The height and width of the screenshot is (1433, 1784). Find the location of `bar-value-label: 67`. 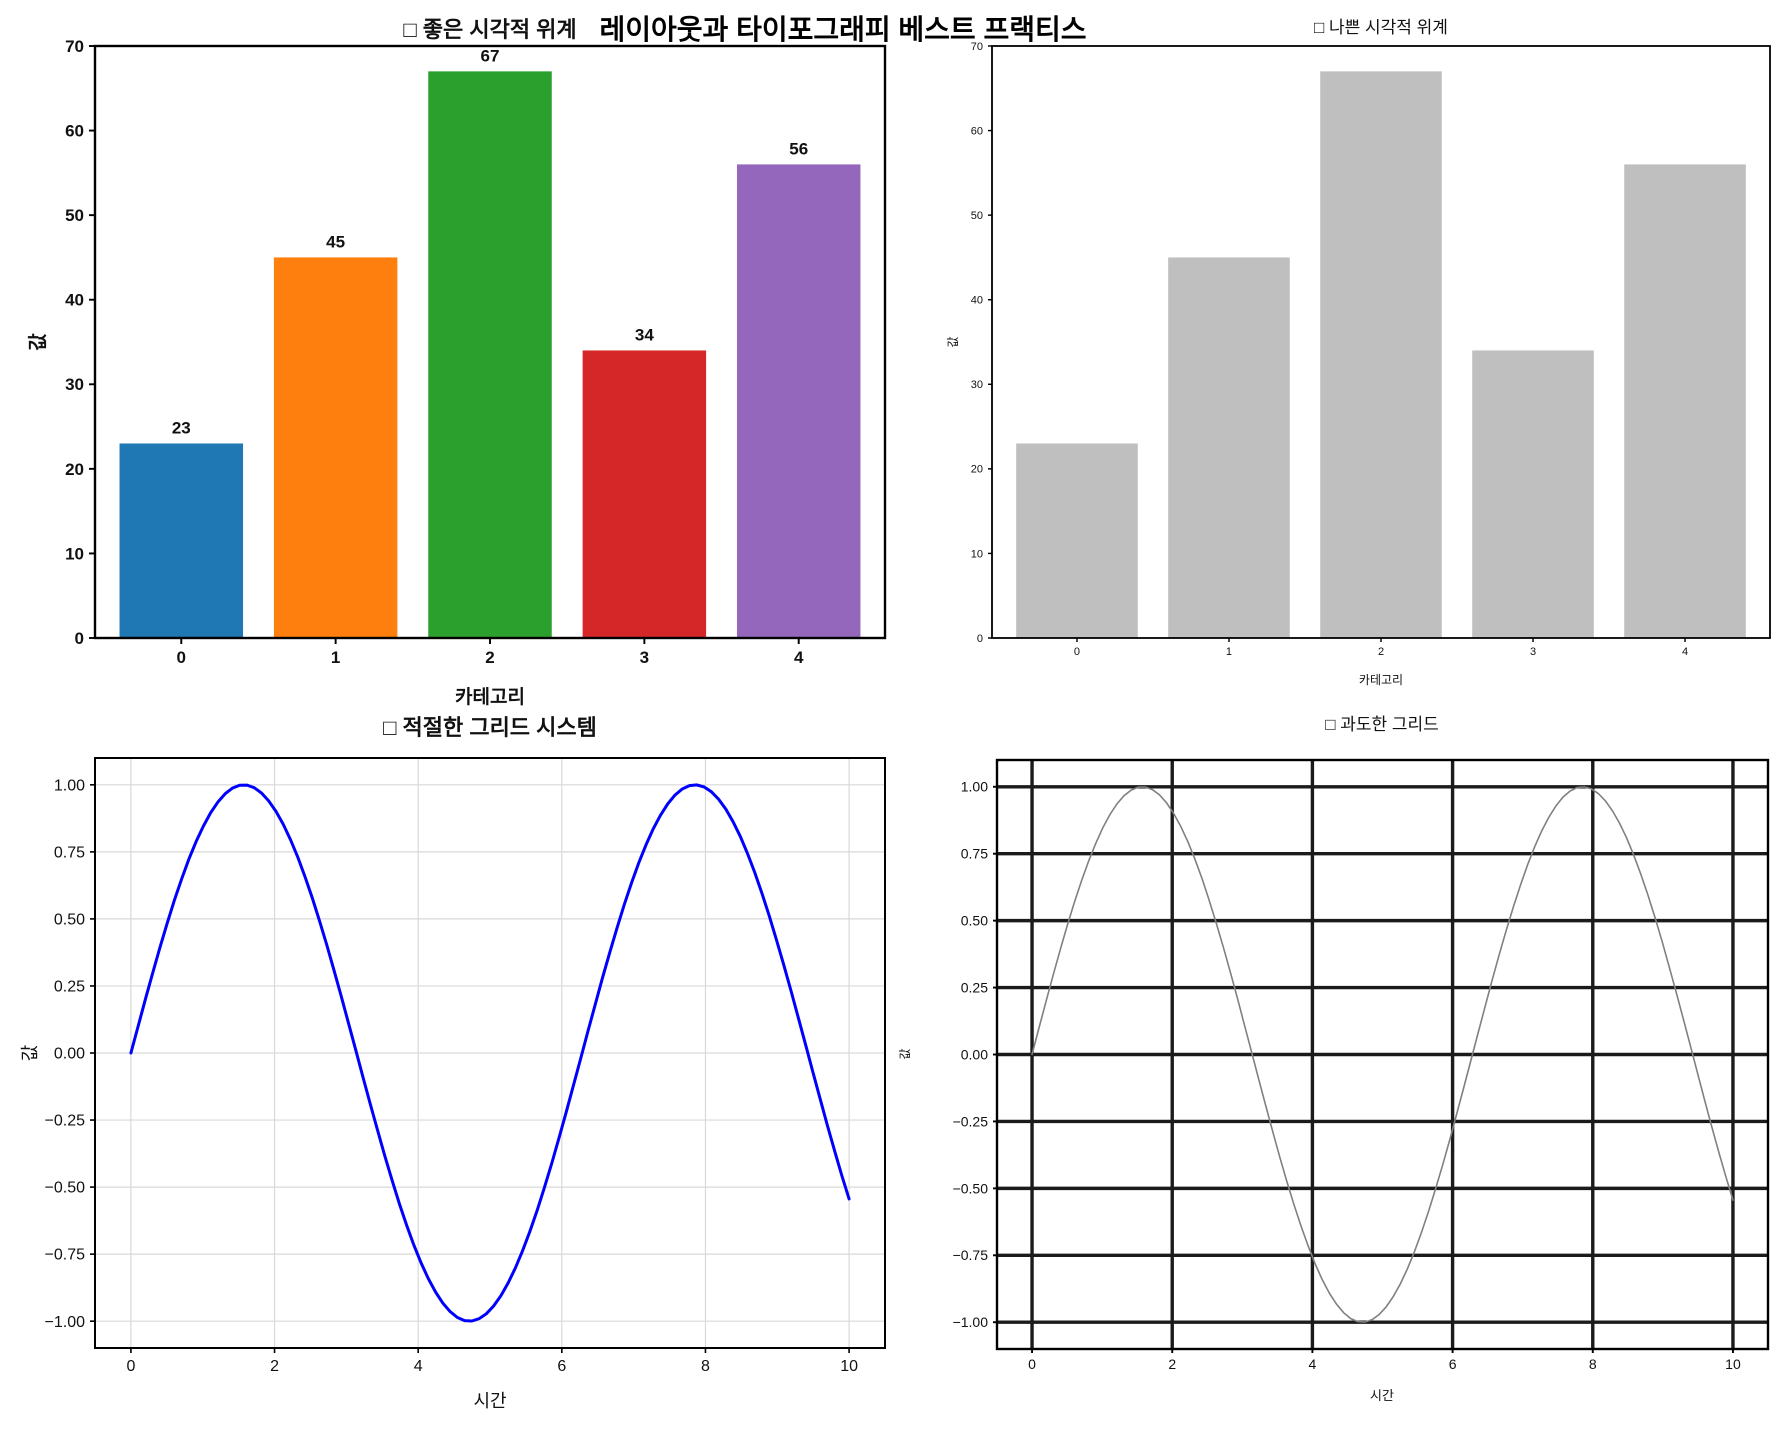

bar-value-label: 67 is located at coordinates (490, 55).